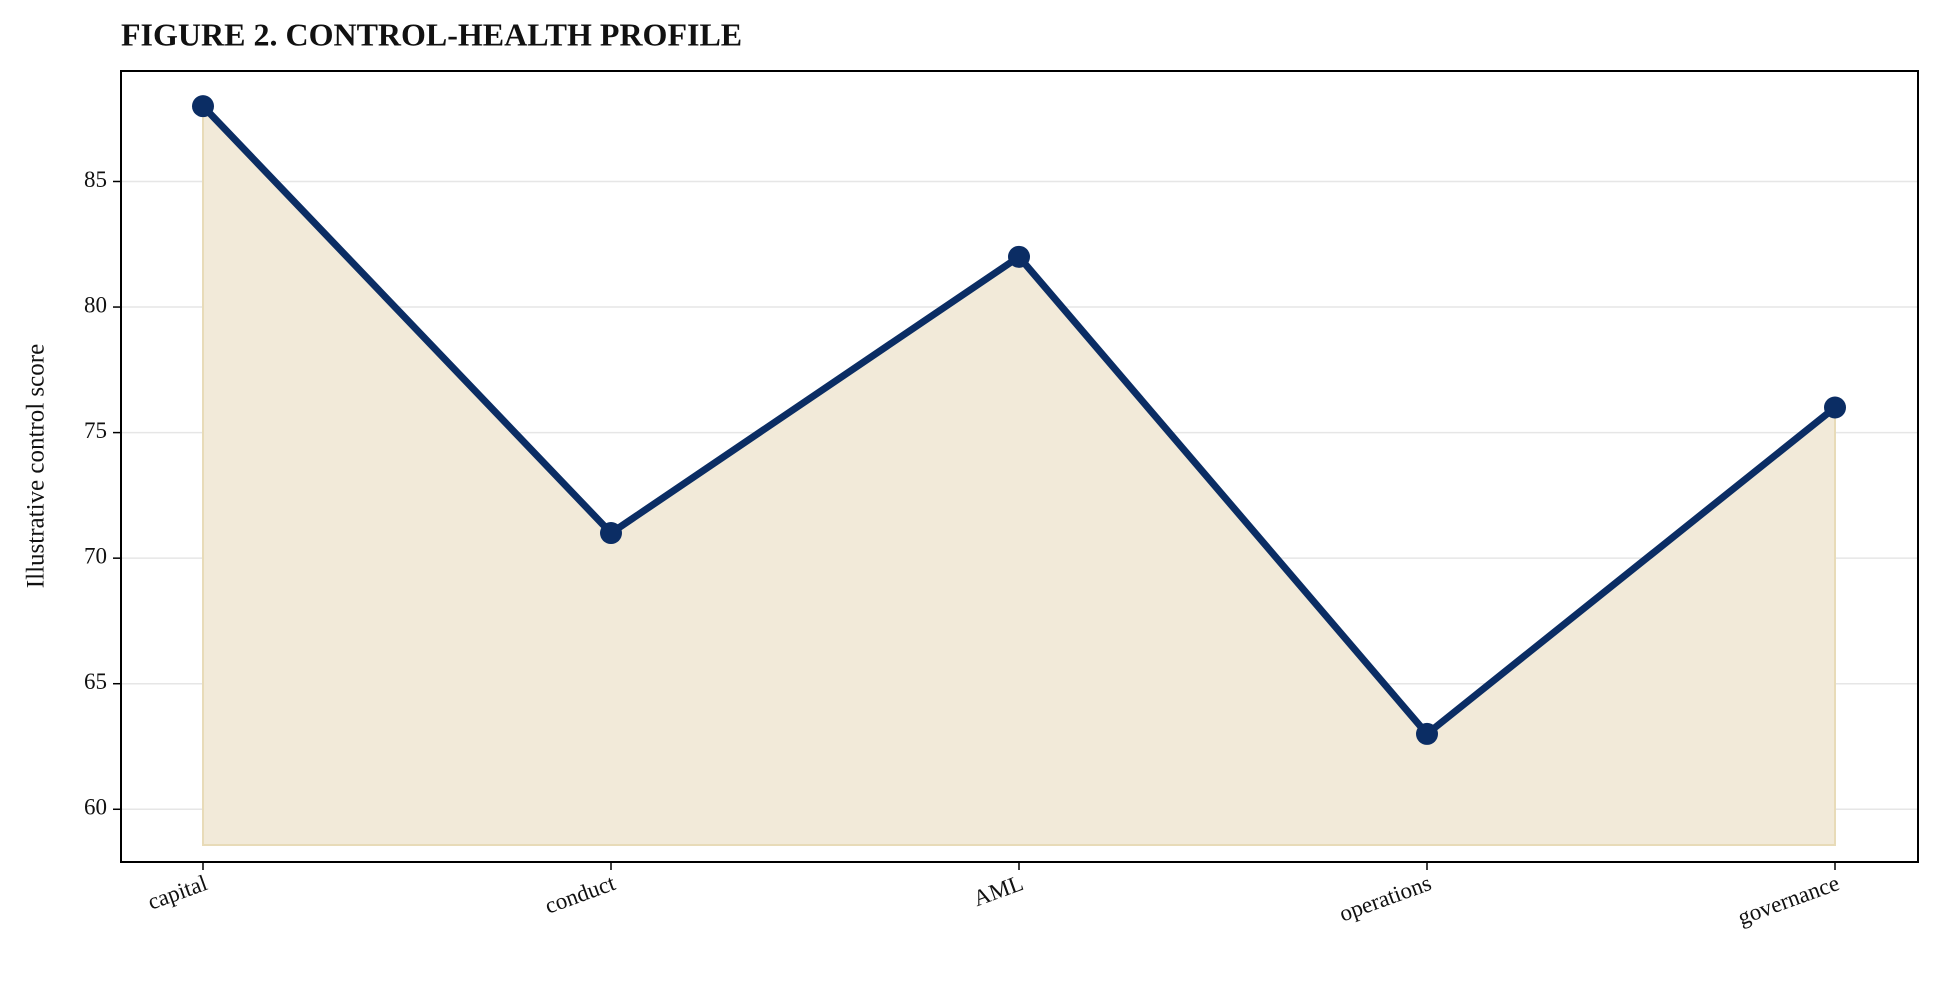  I want to click on y-axis-label: Illustrative control score, so click(36, 466).